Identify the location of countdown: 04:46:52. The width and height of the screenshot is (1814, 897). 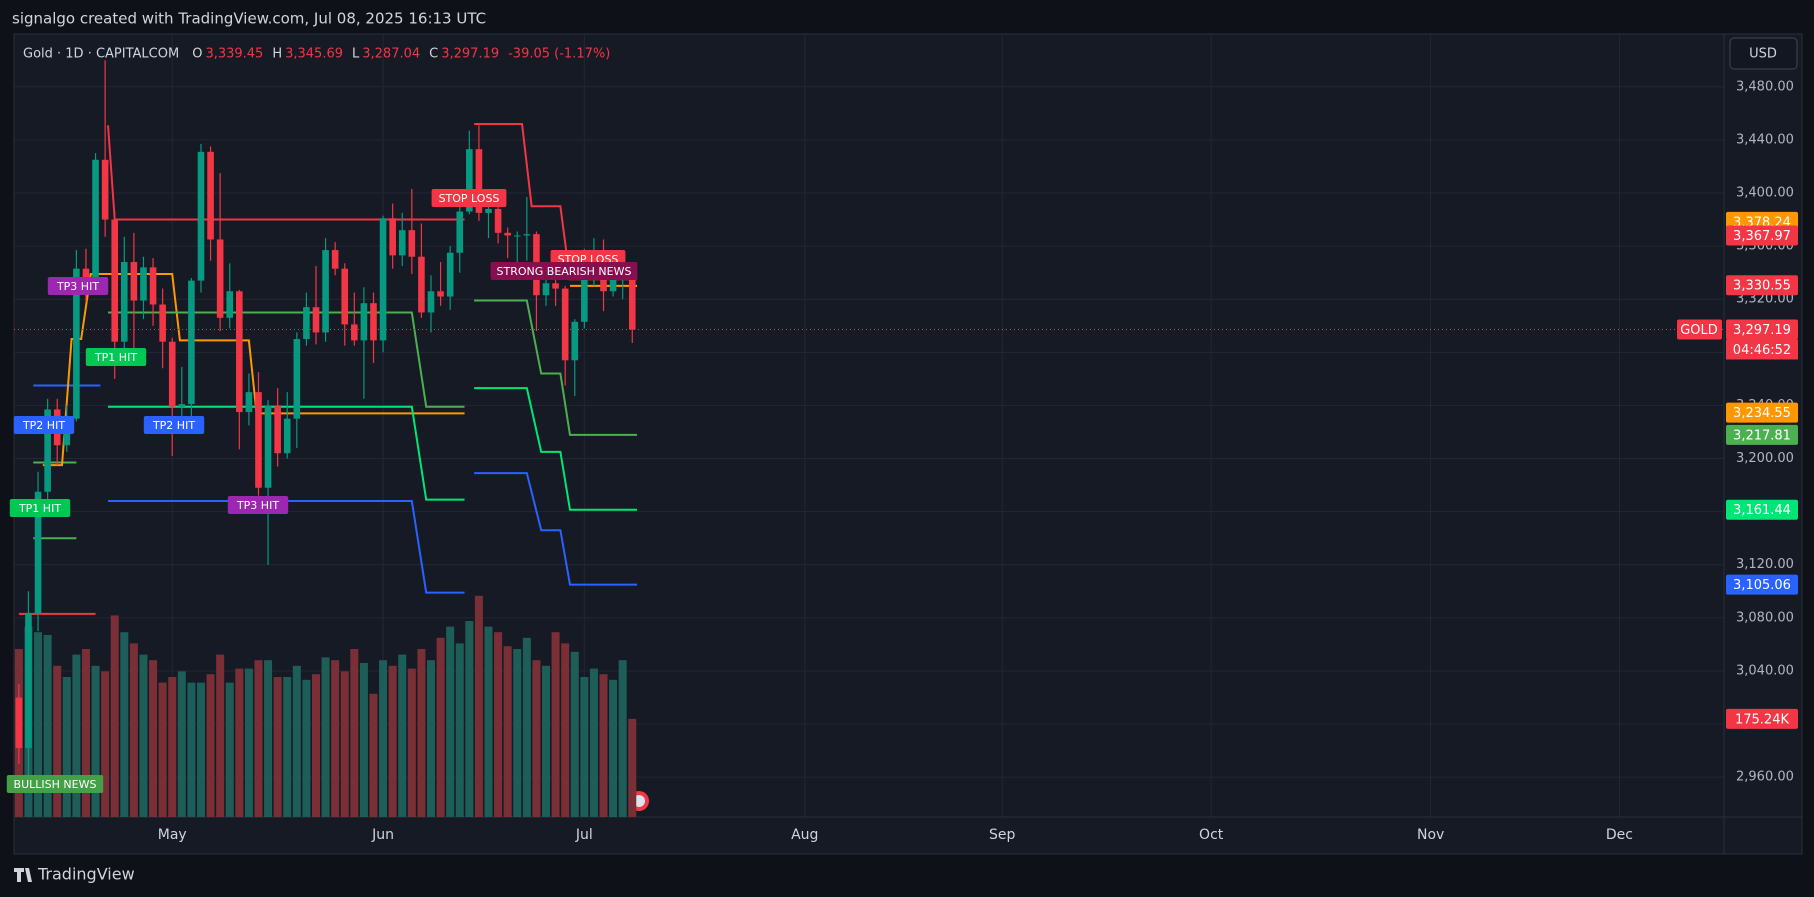
(1762, 350).